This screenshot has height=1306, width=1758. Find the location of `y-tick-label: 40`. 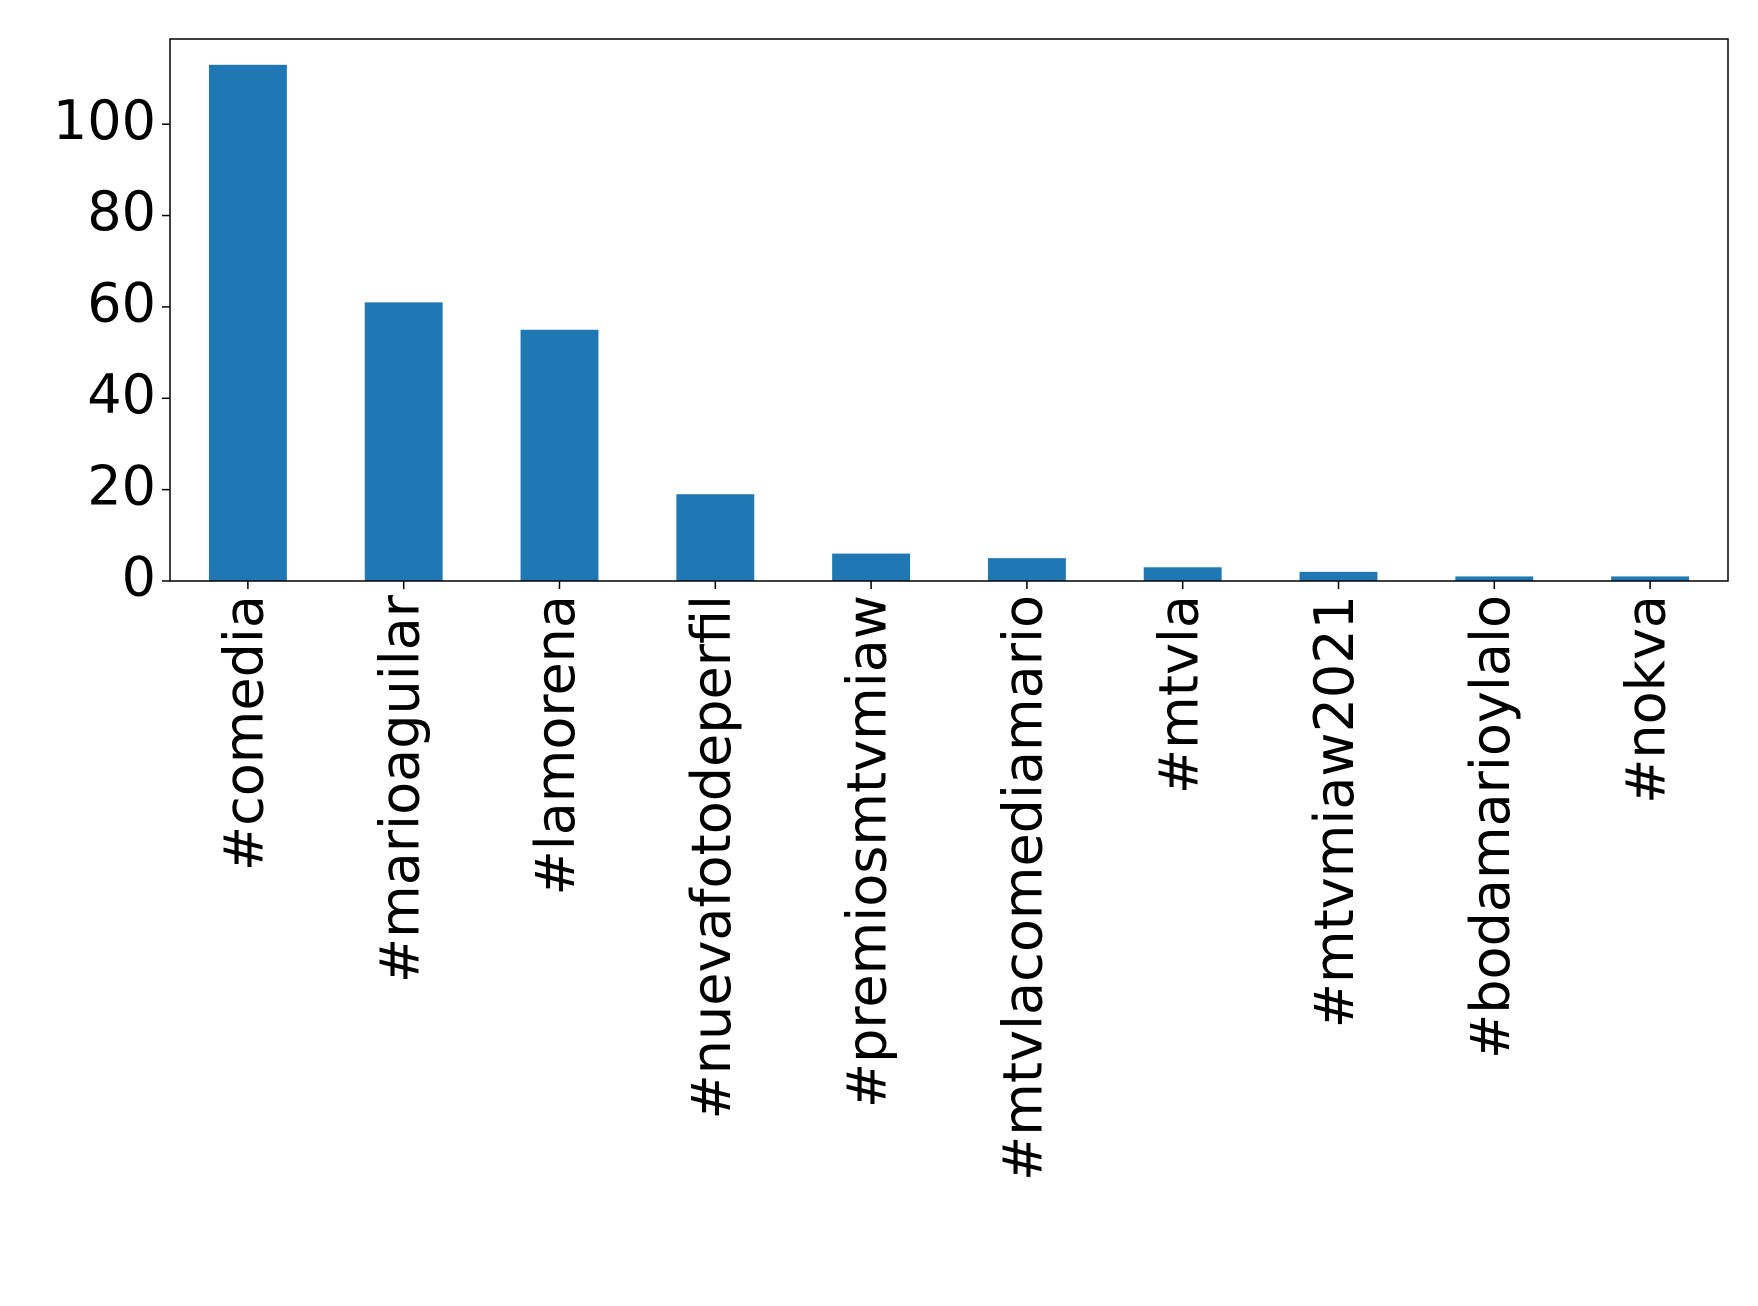

y-tick-label: 40 is located at coordinates (121, 394).